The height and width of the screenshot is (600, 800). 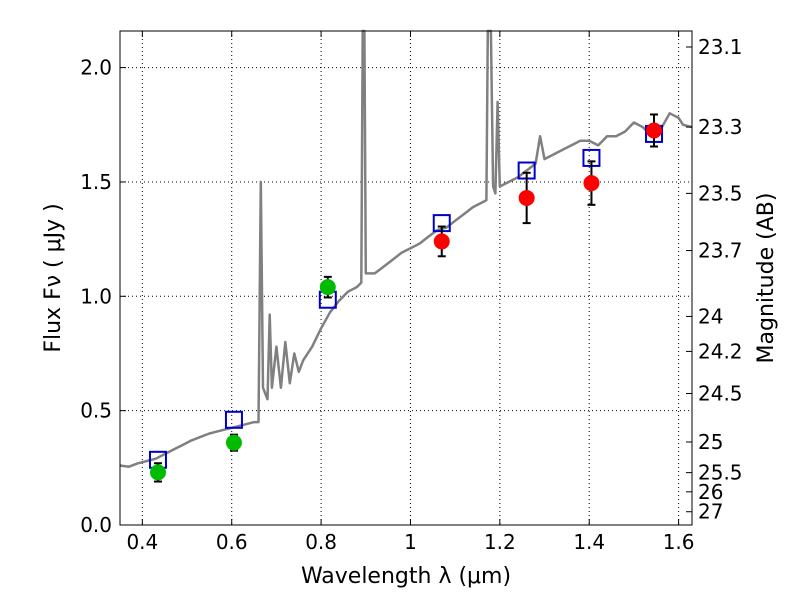 What do you see at coordinates (710, 512) in the screenshot?
I see `mag-tick-label: 27` at bounding box center [710, 512].